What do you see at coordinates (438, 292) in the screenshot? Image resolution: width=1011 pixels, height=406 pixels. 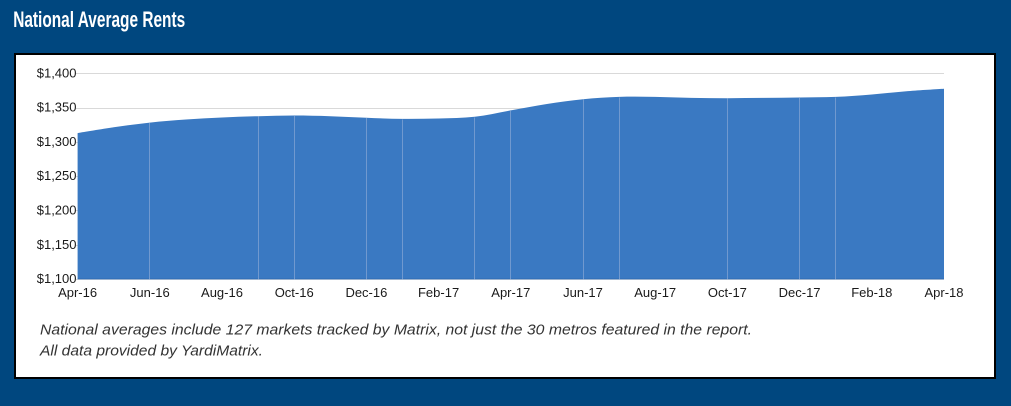 I see `svg-text: Feb-17` at bounding box center [438, 292].